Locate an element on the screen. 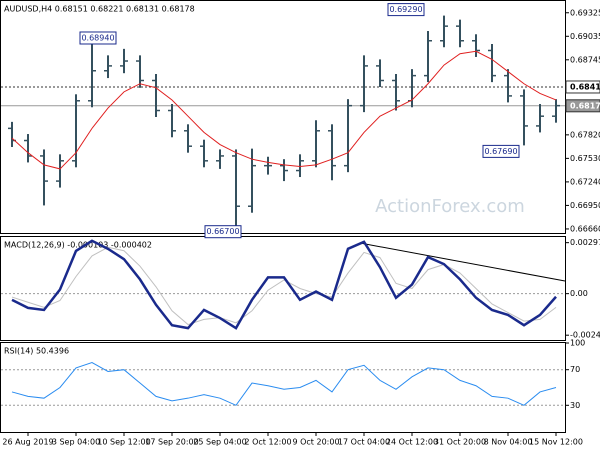 The image size is (600, 450). x-tick-label: 24 Oct 12:00 is located at coordinates (412, 442).